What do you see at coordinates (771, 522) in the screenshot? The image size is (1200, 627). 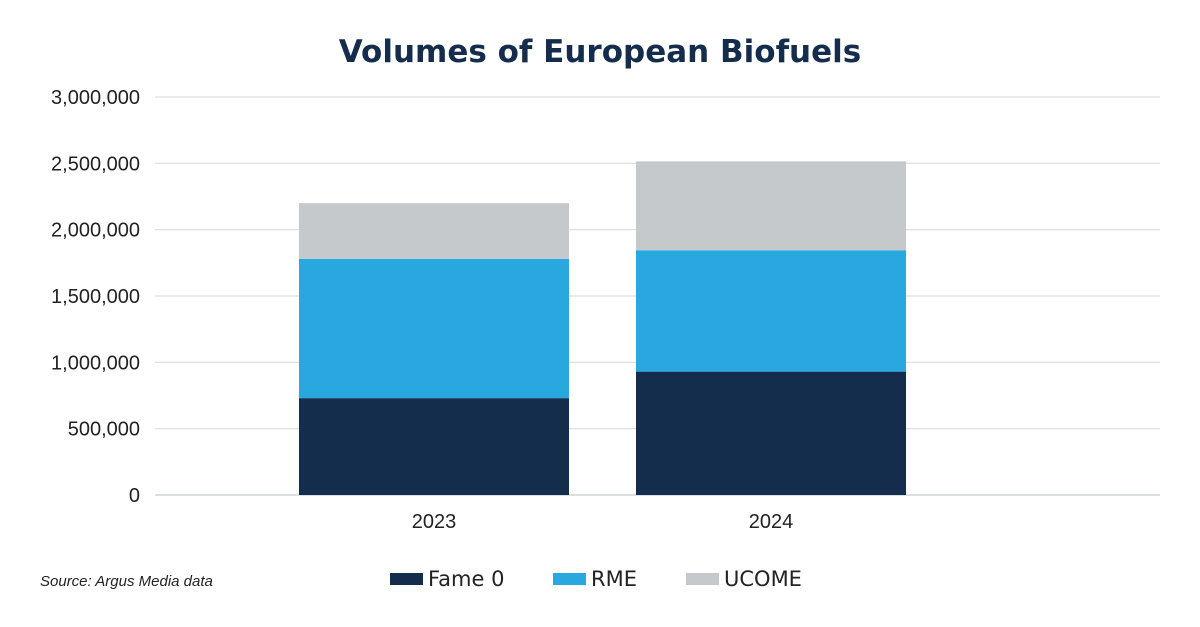 I see `x-tick-label: 2024` at bounding box center [771, 522].